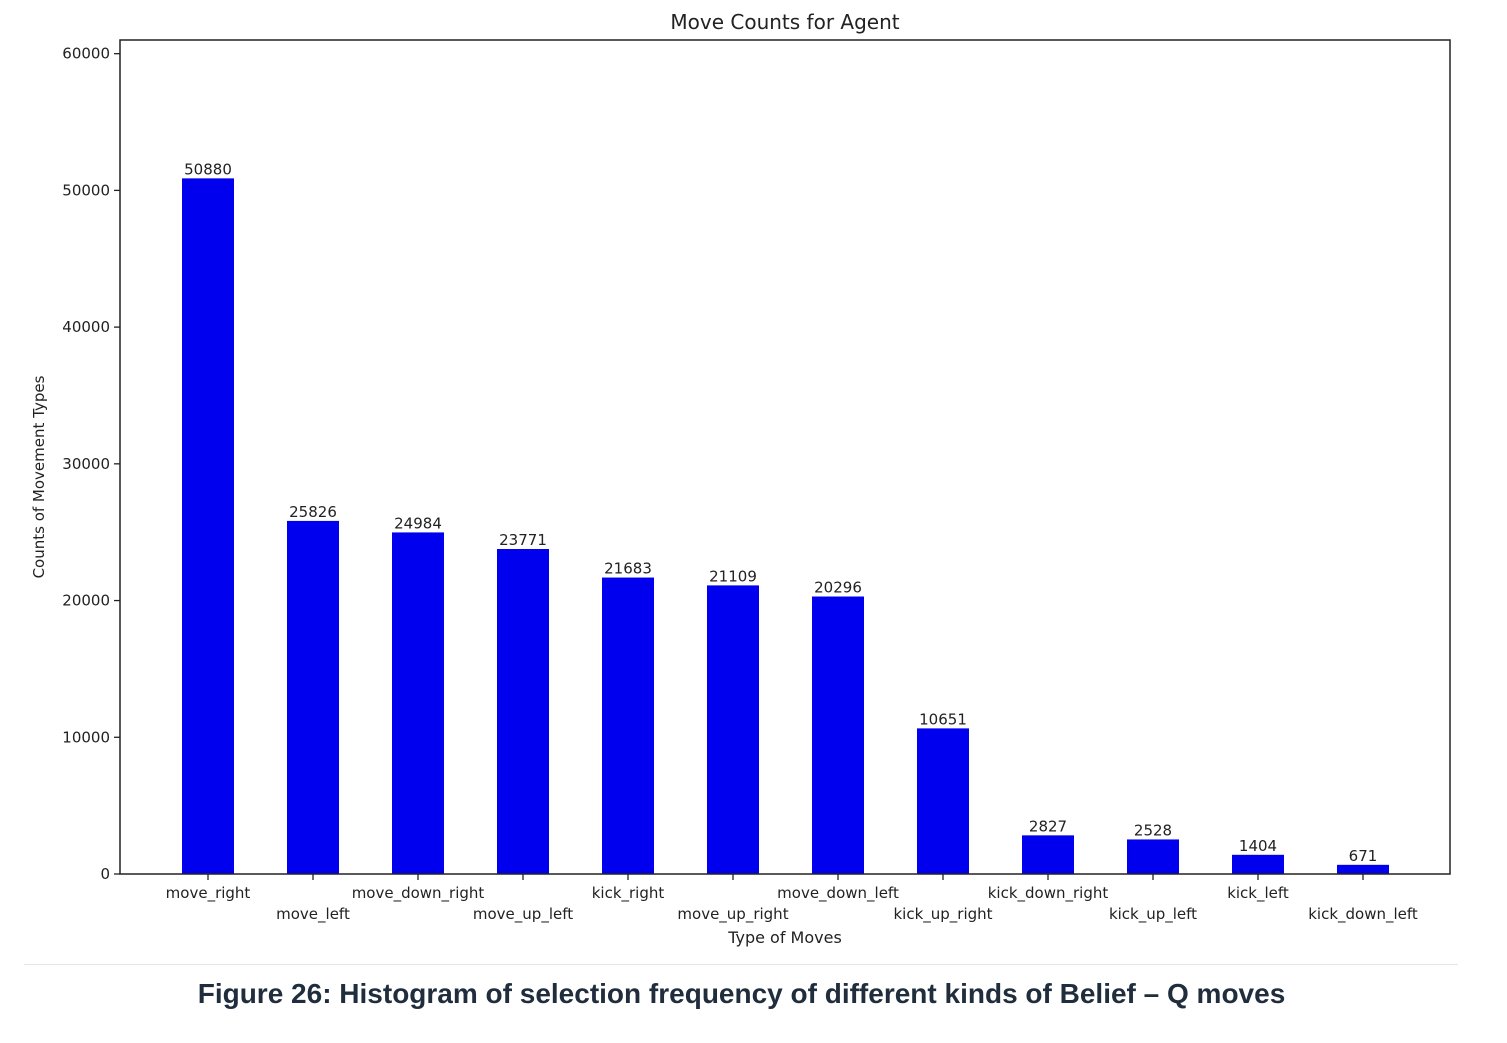 The width and height of the screenshot is (1507, 1043). I want to click on x-tick-label: move_down_left, so click(838, 893).